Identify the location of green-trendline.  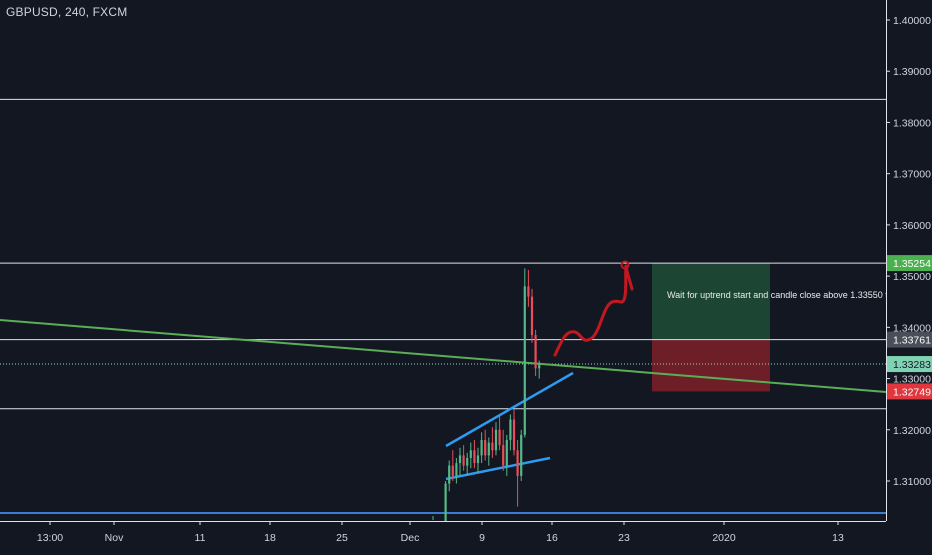
(443, 356).